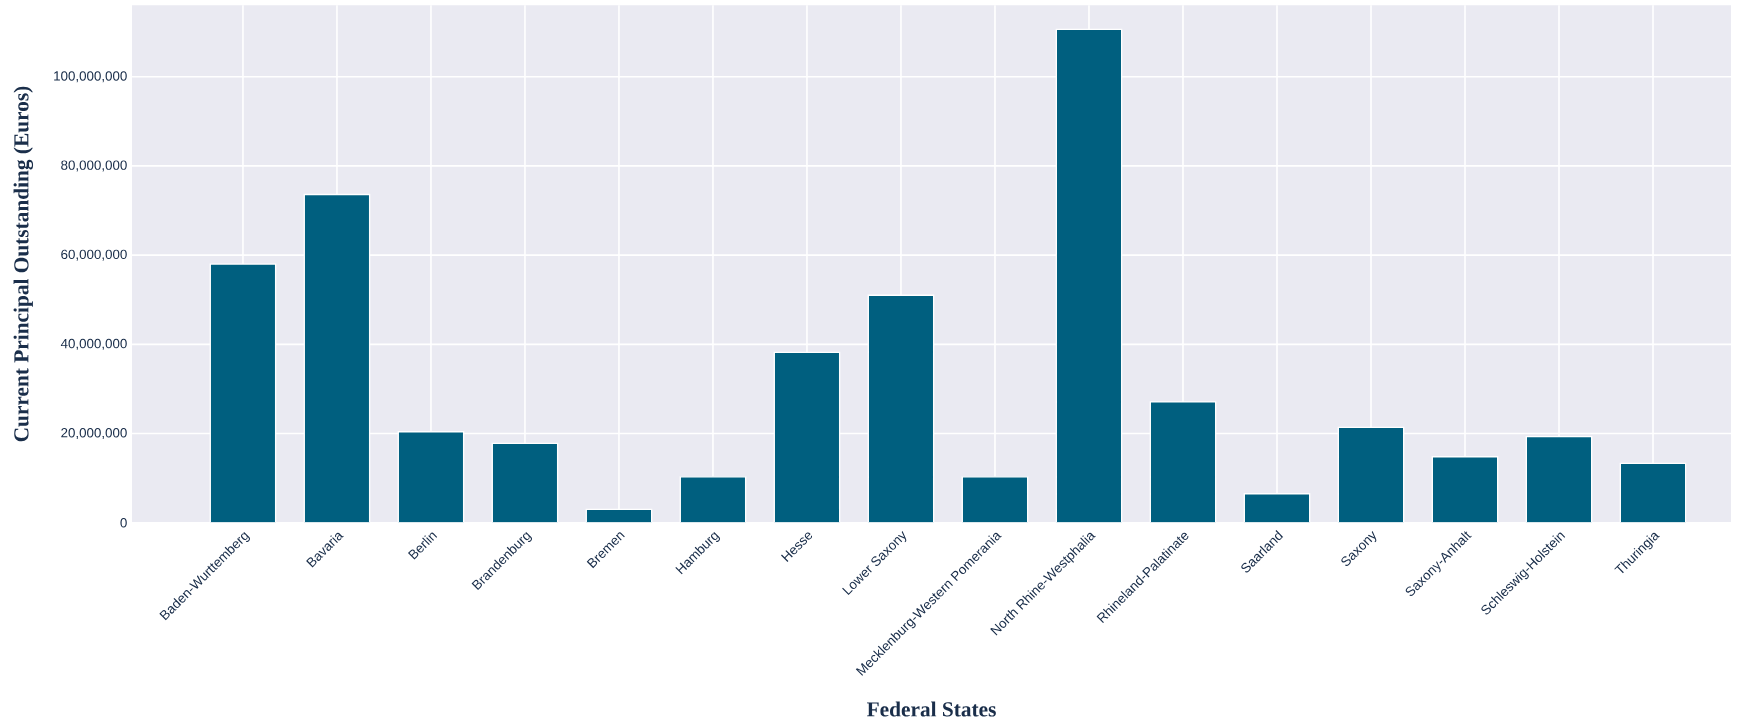 The image size is (1751, 723). I want to click on y-tick-label: 20,000,000, so click(94, 434).